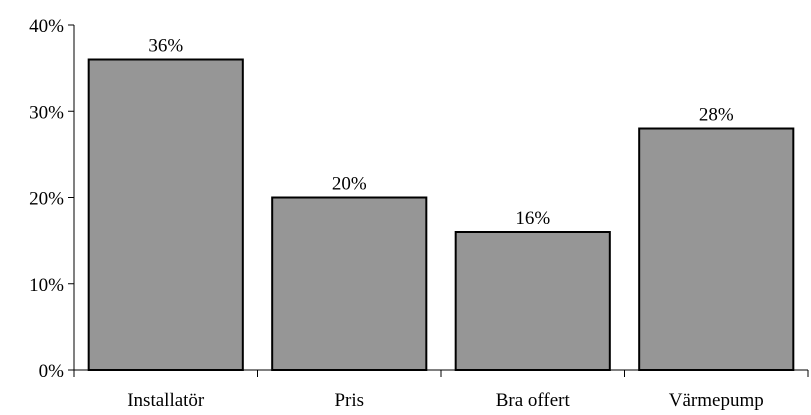  I want to click on y-tick-label-1: 10%, so click(46, 285).